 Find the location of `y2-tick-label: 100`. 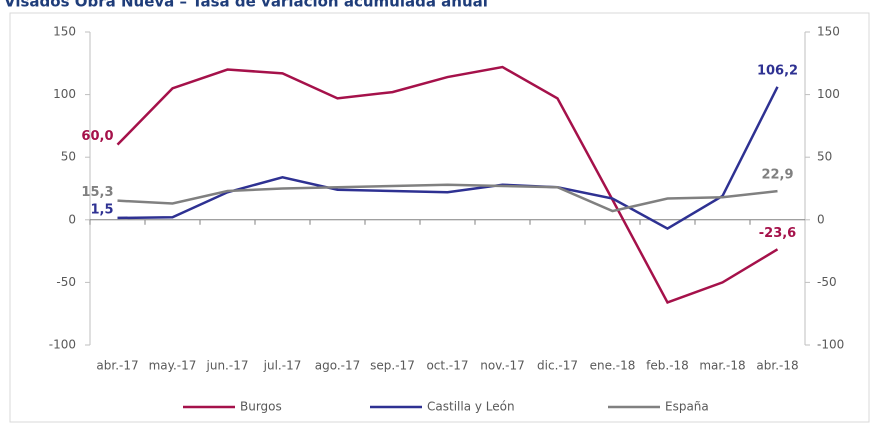

y2-tick-label: 100 is located at coordinates (828, 94).